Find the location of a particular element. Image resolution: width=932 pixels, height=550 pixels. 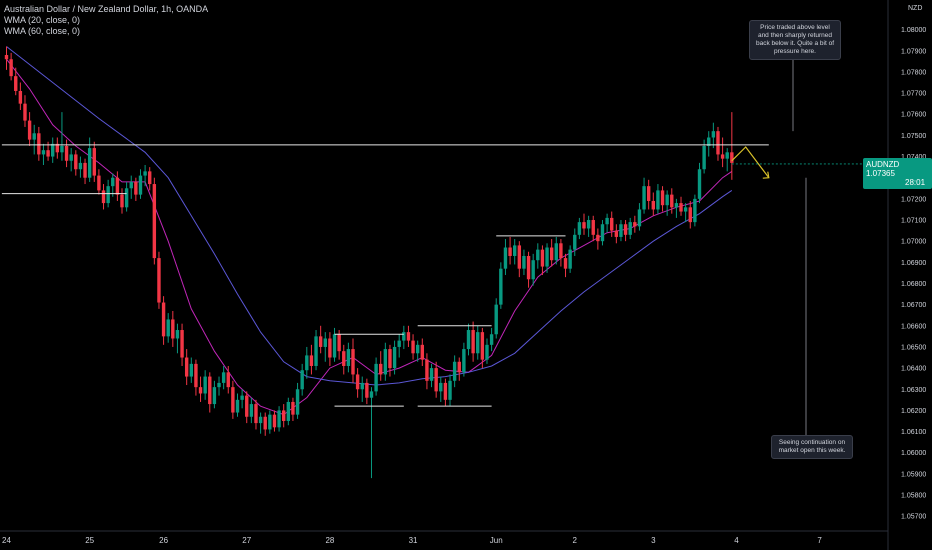

wma60-legend: WMA (60, close, 0) is located at coordinates (42, 31).